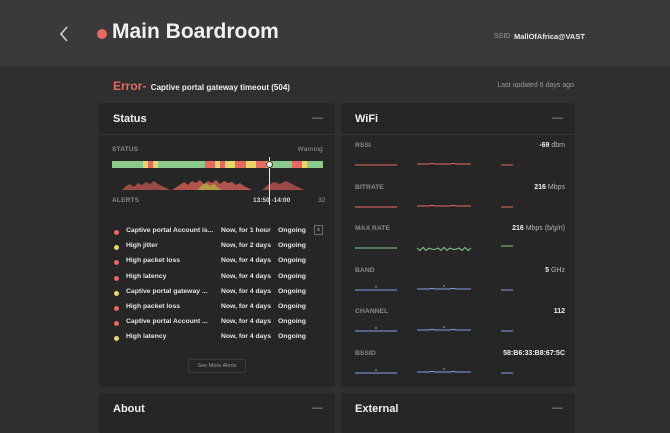 The height and width of the screenshot is (433, 670). What do you see at coordinates (557, 408) in the screenshot?
I see `external-collapse-button: —` at bounding box center [557, 408].